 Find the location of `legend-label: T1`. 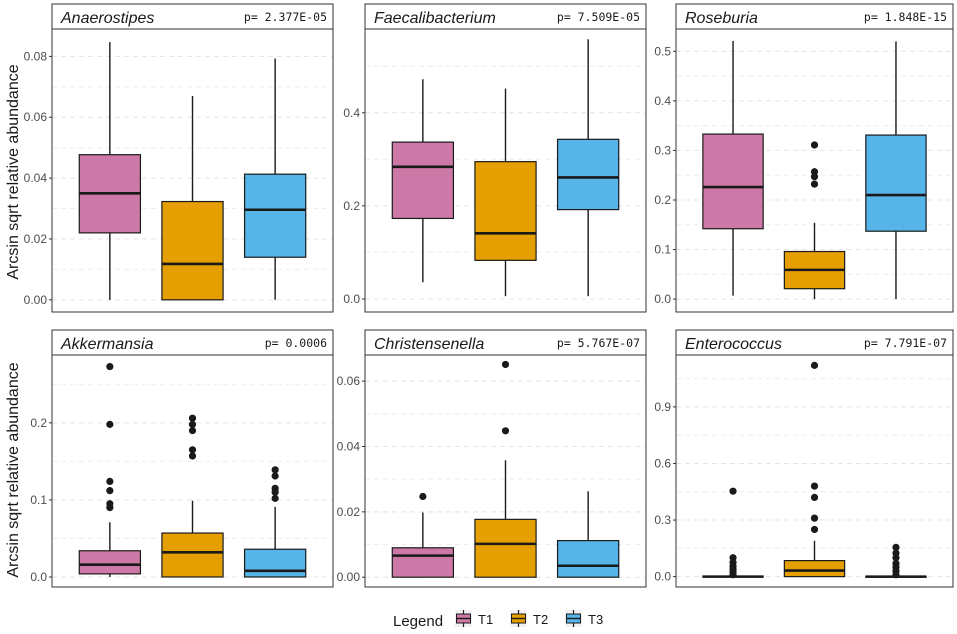

legend-label: T1 is located at coordinates (485, 619).